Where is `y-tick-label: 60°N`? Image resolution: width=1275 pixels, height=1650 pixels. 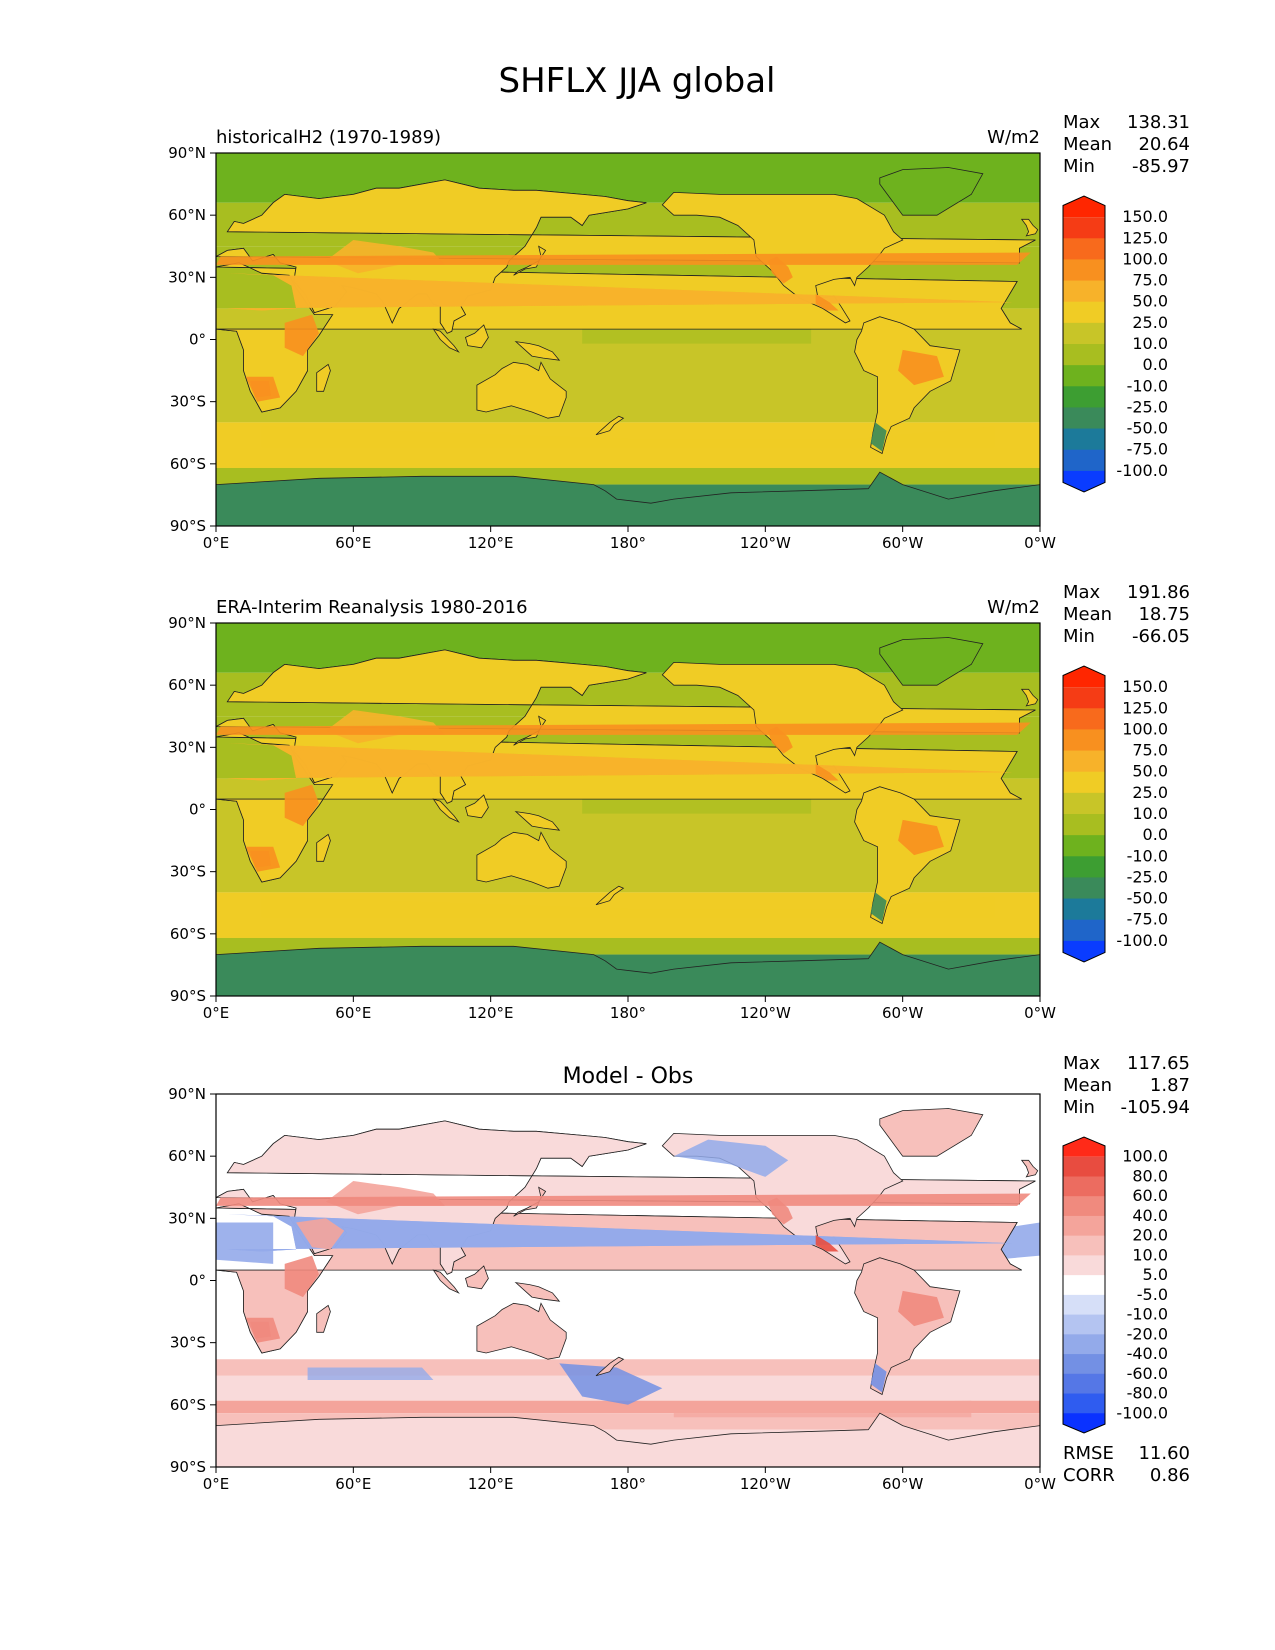 y-tick-label: 60°N is located at coordinates (187, 685).